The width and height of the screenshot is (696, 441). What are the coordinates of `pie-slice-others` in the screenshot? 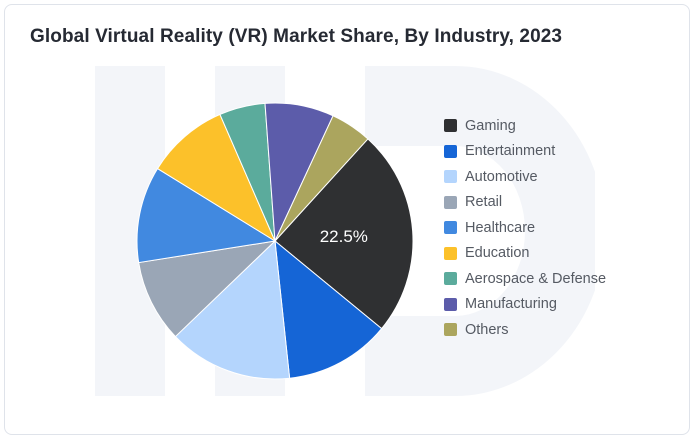 It's located at (321, 178).